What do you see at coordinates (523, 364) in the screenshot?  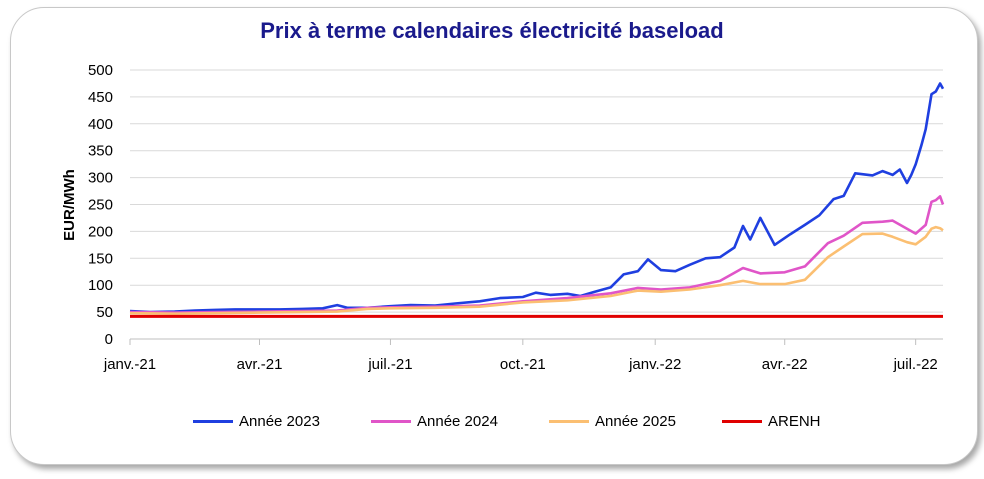 I see `x-tick-label: oct.-21` at bounding box center [523, 364].